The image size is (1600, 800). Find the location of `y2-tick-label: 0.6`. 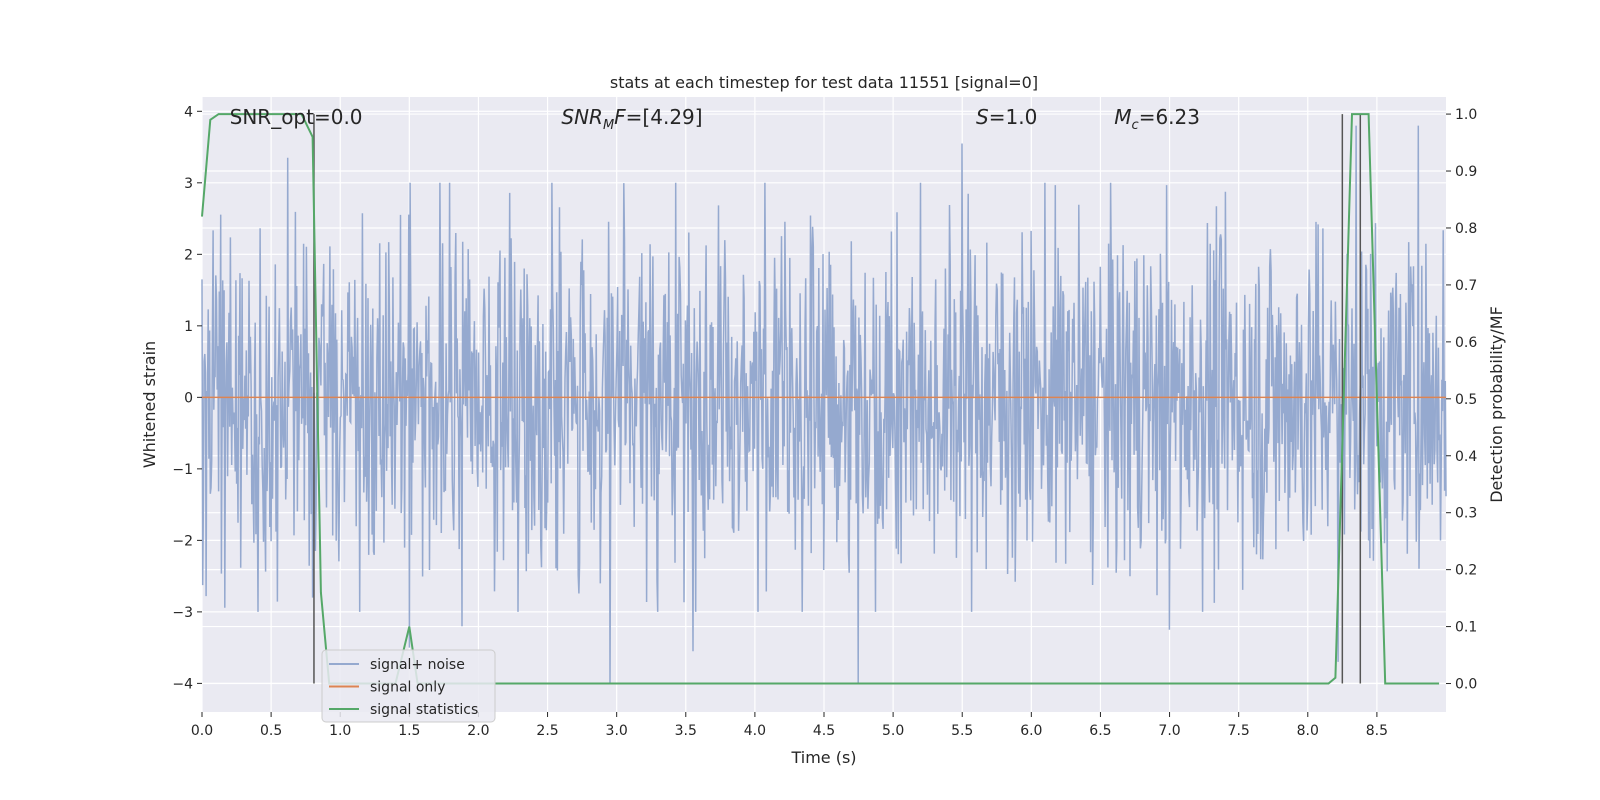

y2-tick-label: 0.6 is located at coordinates (1466, 343).